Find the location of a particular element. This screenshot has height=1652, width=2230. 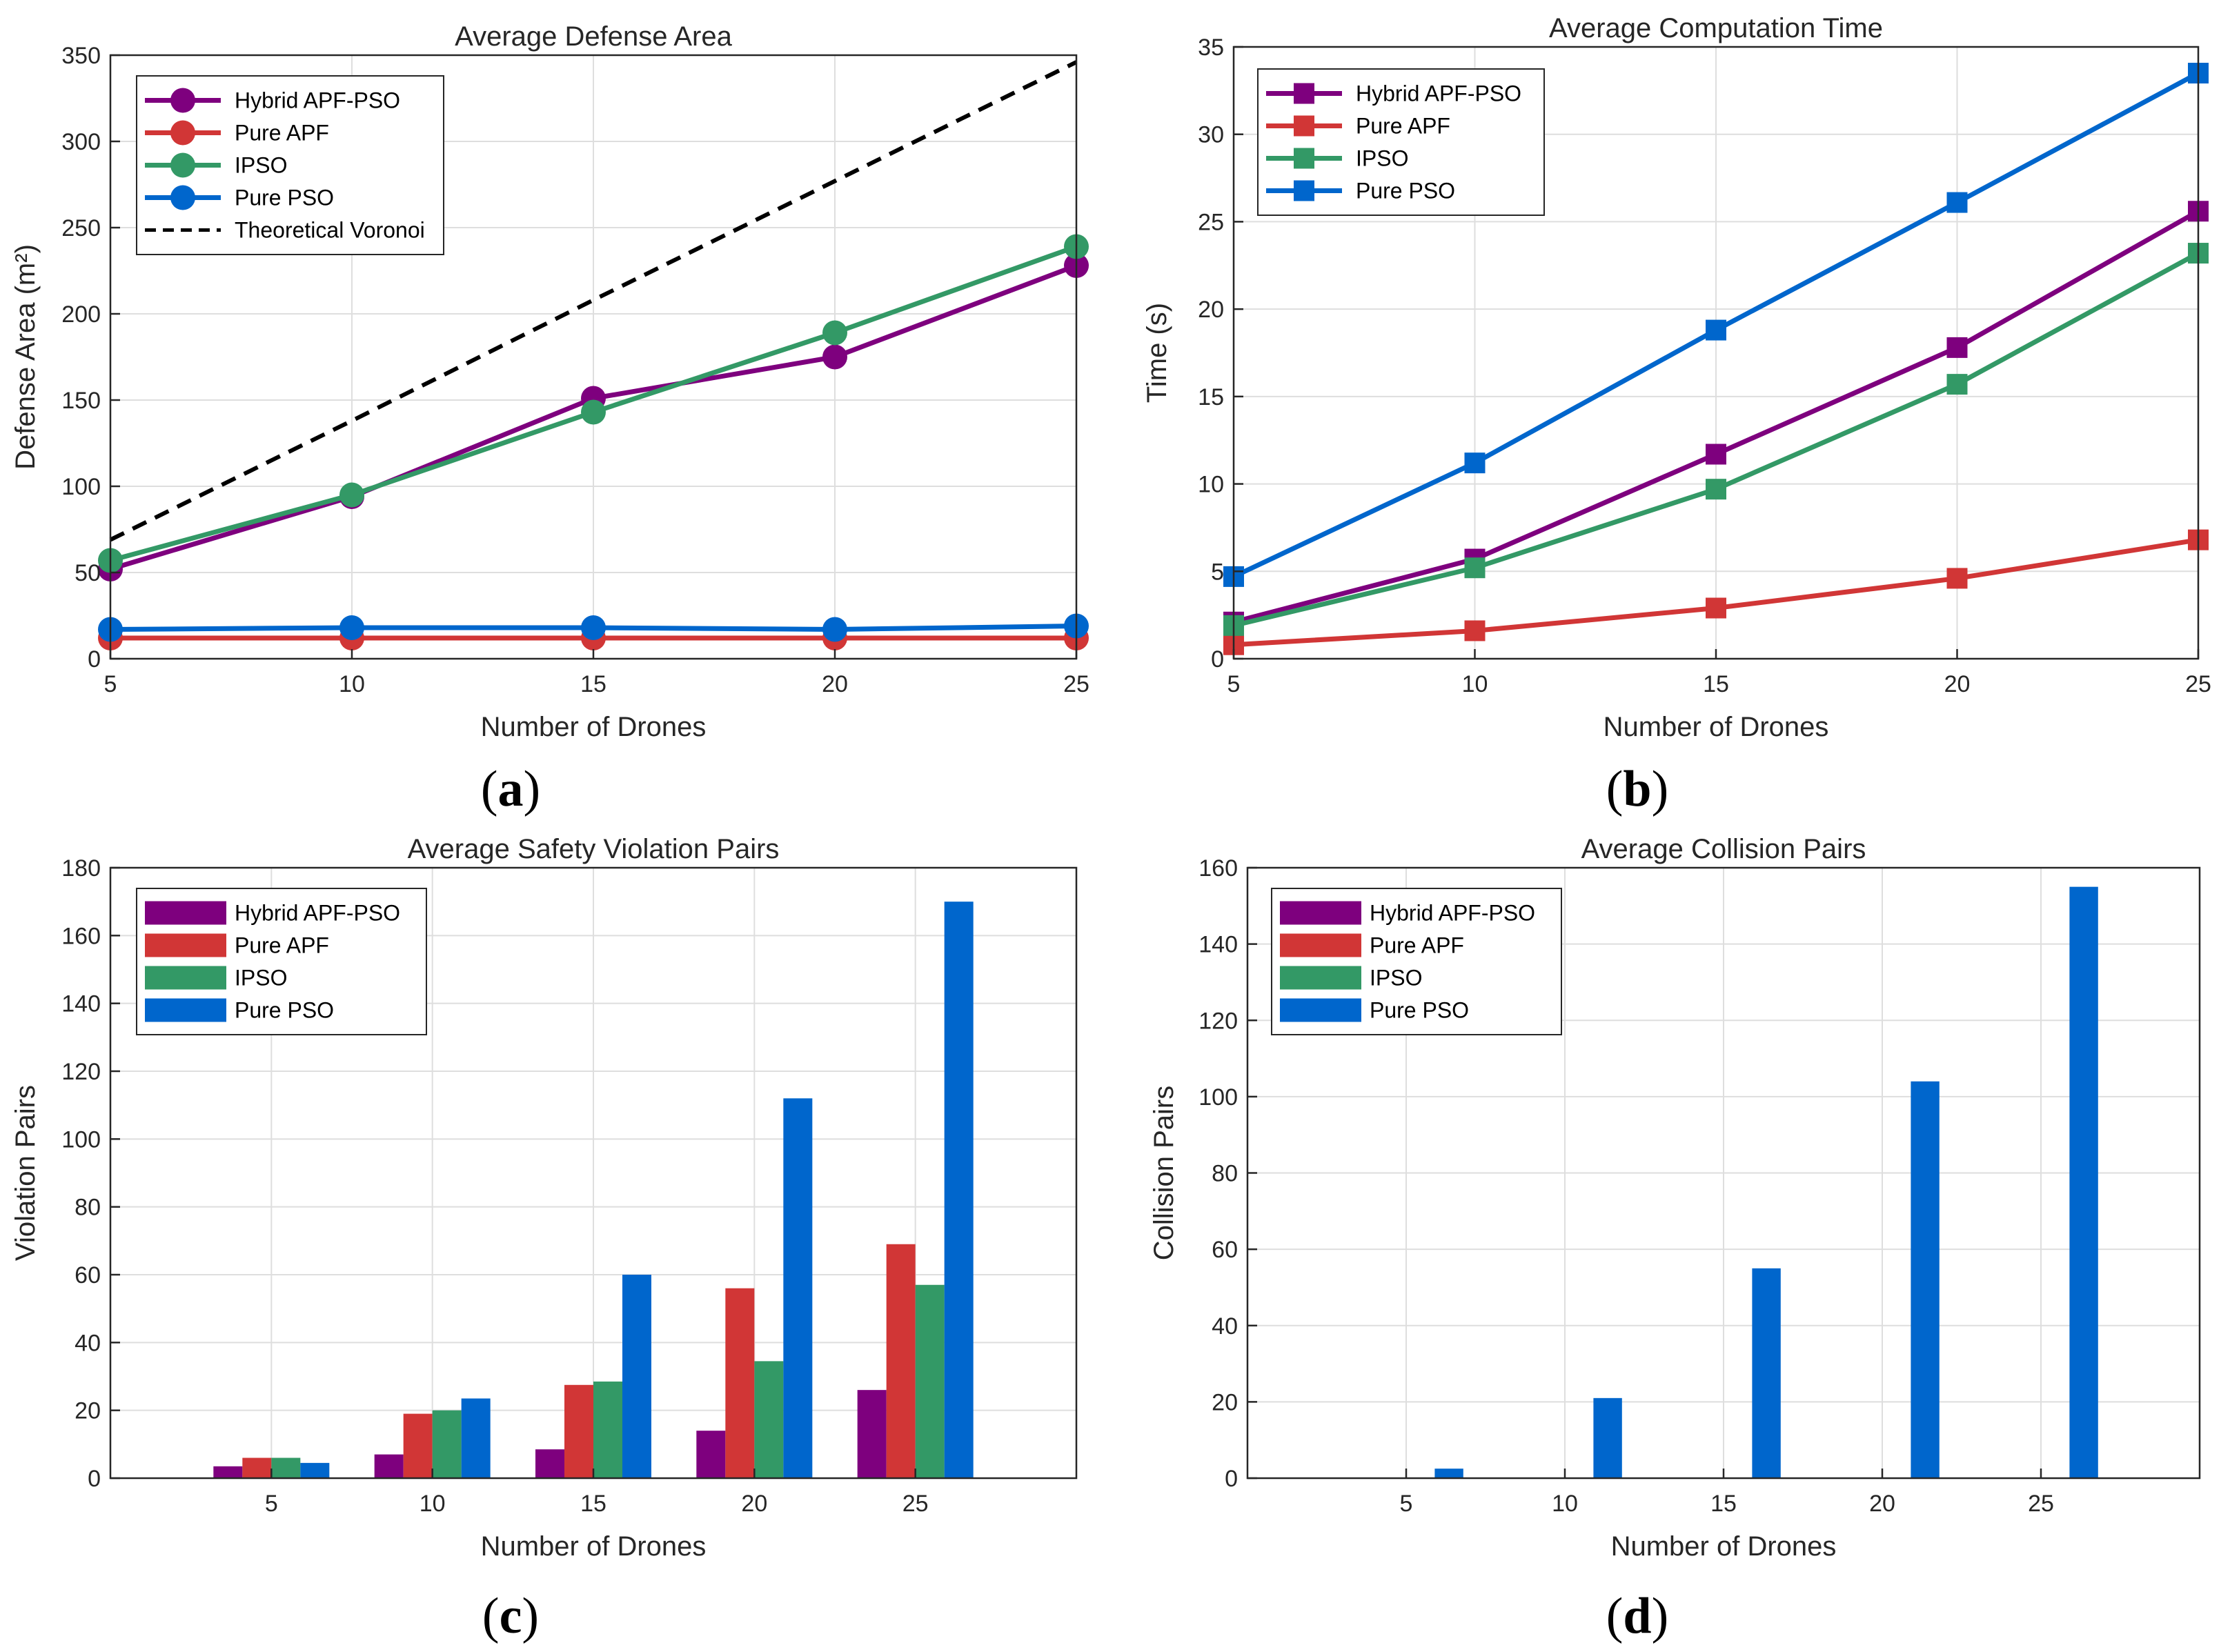

y-tick-label: 250 is located at coordinates (81, 228).